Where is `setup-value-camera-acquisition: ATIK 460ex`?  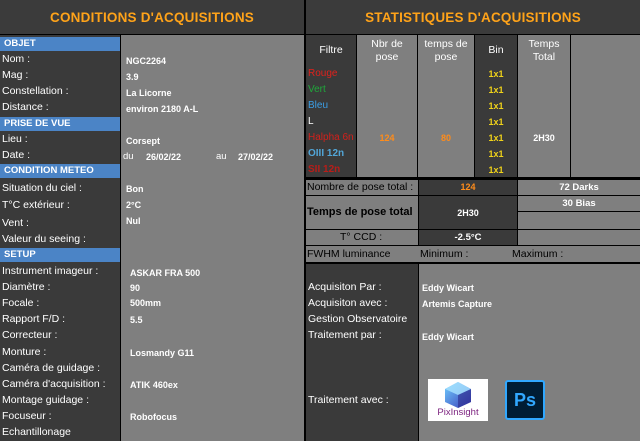 setup-value-camera-acquisition: ATIK 460ex is located at coordinates (154, 385).